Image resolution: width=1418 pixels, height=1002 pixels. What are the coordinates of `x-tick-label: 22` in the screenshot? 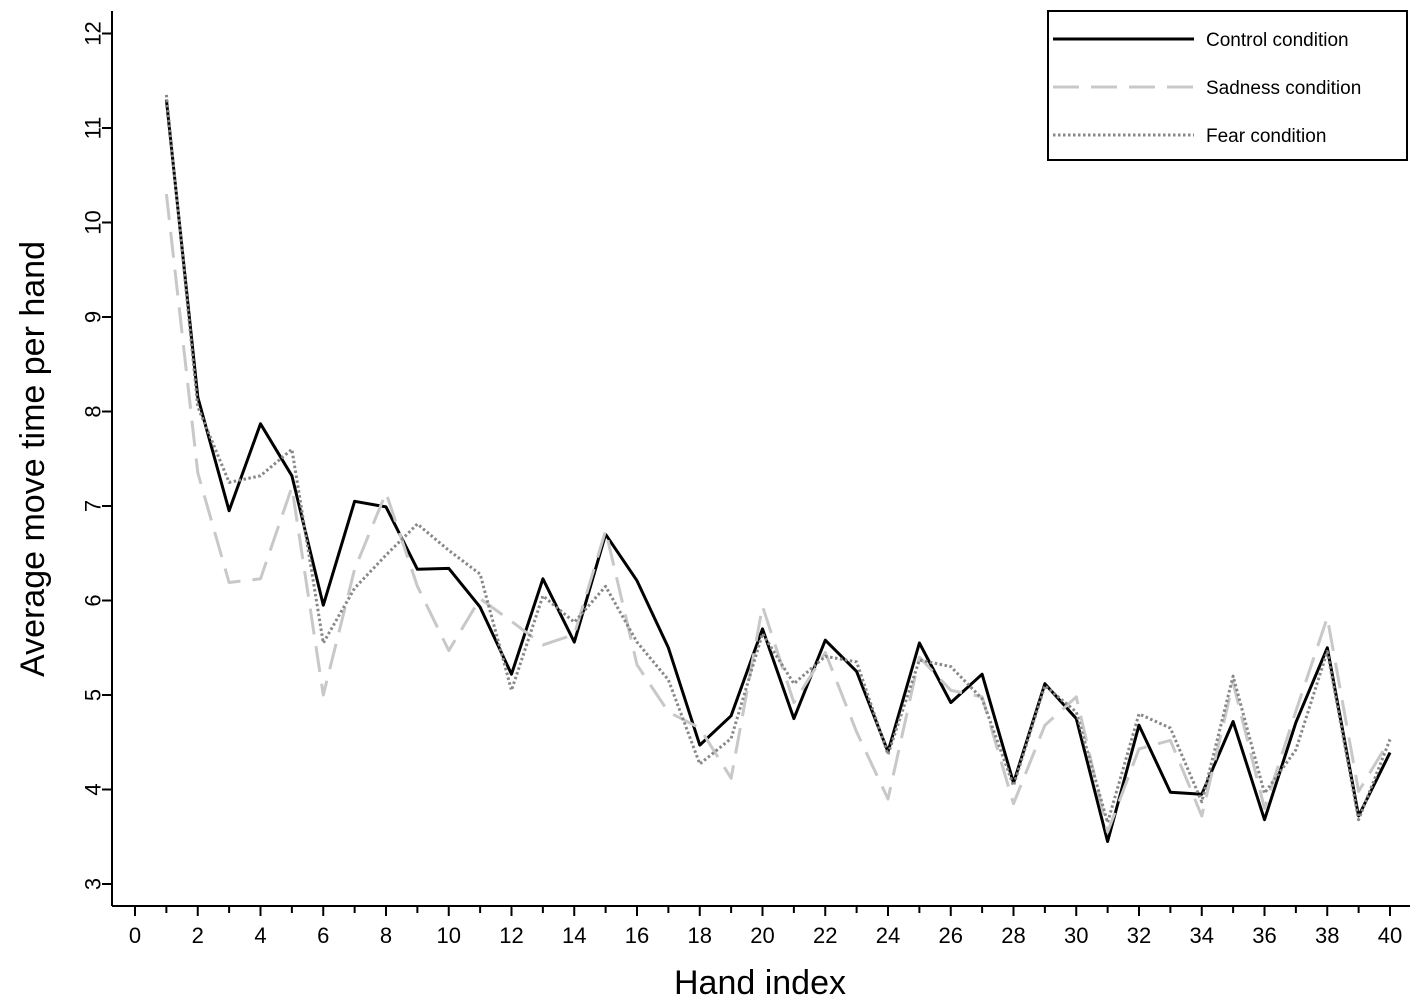 It's located at (825, 935).